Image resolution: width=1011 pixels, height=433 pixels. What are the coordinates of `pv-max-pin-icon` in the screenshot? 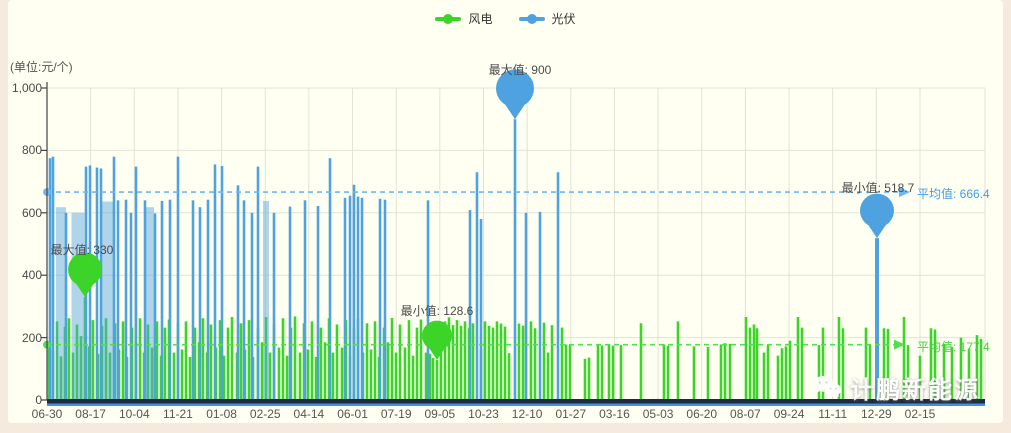 It's located at (515, 88).